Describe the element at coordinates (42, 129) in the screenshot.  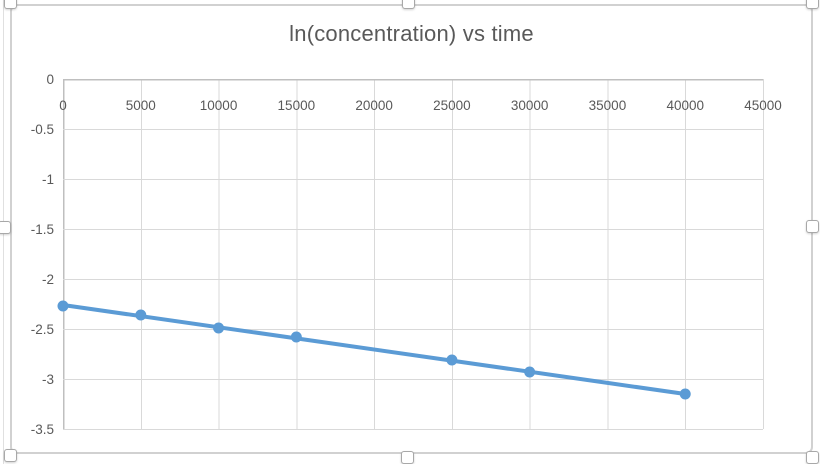
I see `y-axis-tick-label: -0.5` at that location.